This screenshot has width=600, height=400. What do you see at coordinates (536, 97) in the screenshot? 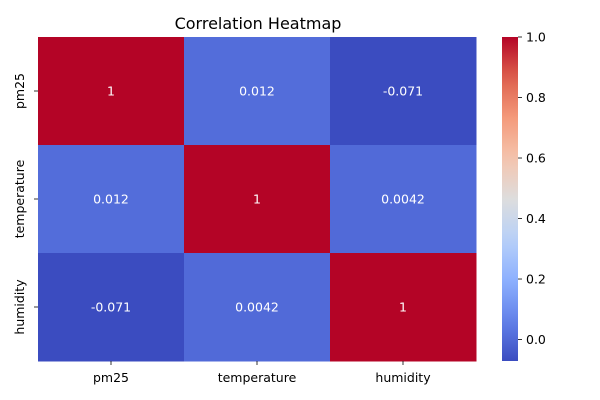
I see `colorbar-tick-label: 0.8` at bounding box center [536, 97].